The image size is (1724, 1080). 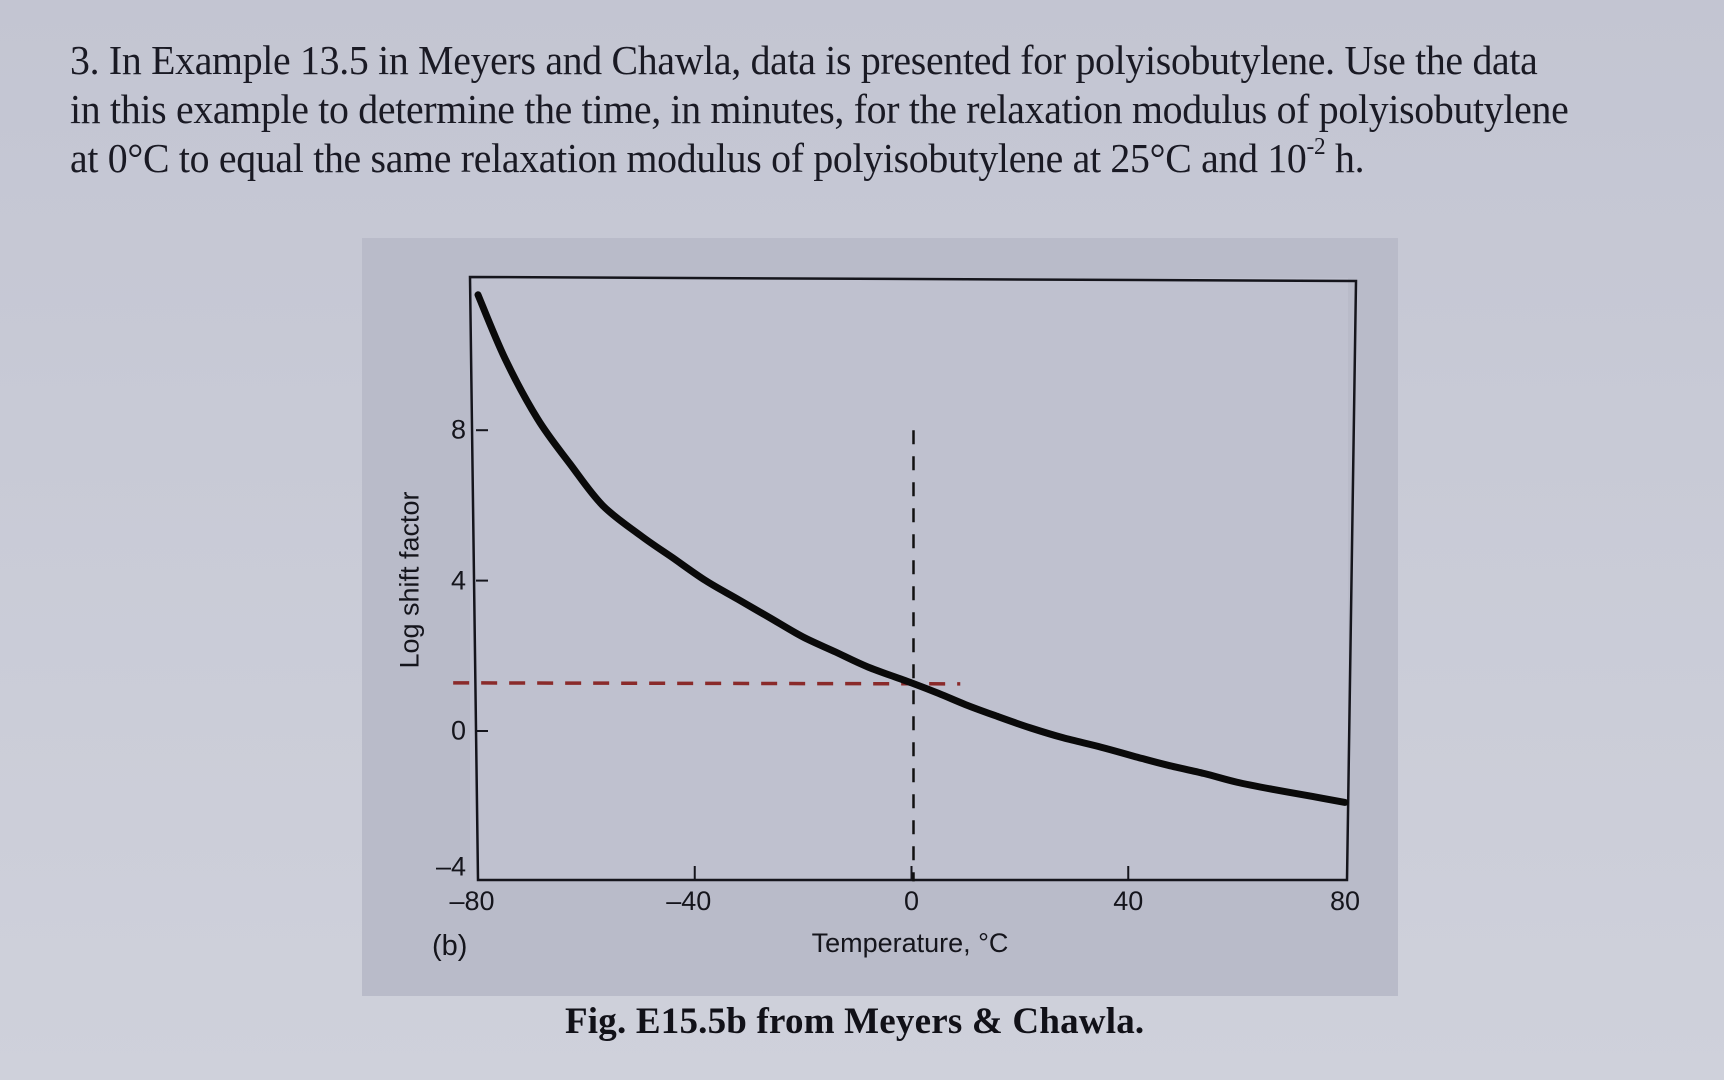 What do you see at coordinates (689, 901) in the screenshot?
I see `x-tick-label: –40` at bounding box center [689, 901].